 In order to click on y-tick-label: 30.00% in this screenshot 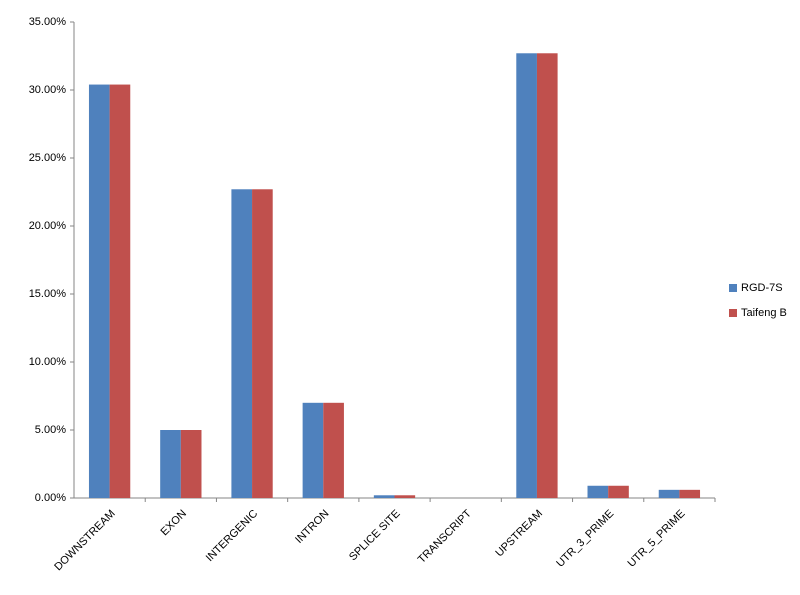, I will do `click(48, 90)`.